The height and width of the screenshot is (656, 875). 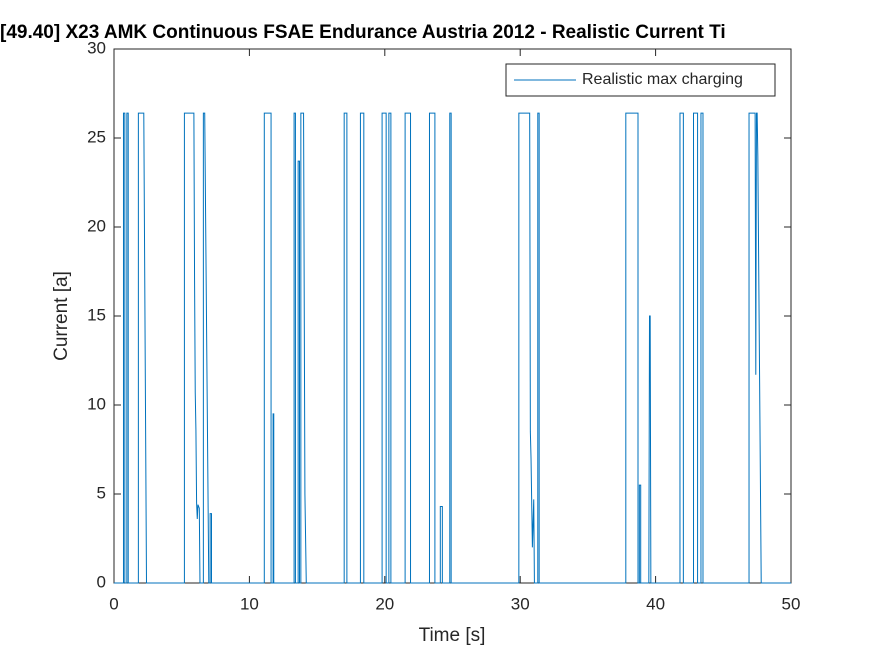 I want to click on x-axis-label: Time [s], so click(x=452, y=635).